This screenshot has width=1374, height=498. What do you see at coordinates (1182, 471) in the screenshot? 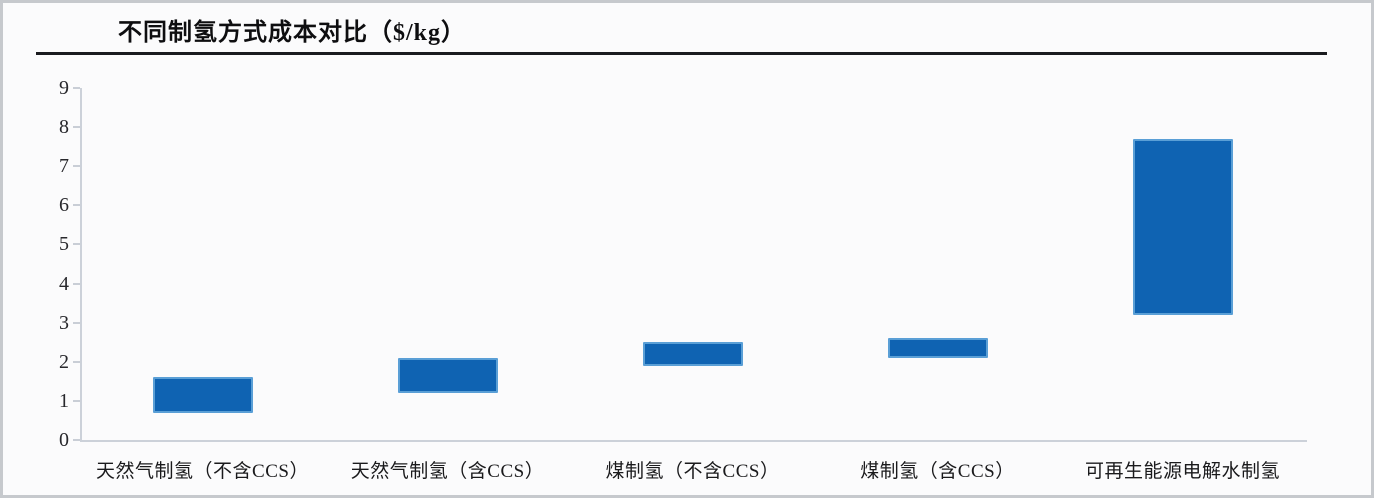
I see `x-category-label: 可再生能源电解水制氢` at bounding box center [1182, 471].